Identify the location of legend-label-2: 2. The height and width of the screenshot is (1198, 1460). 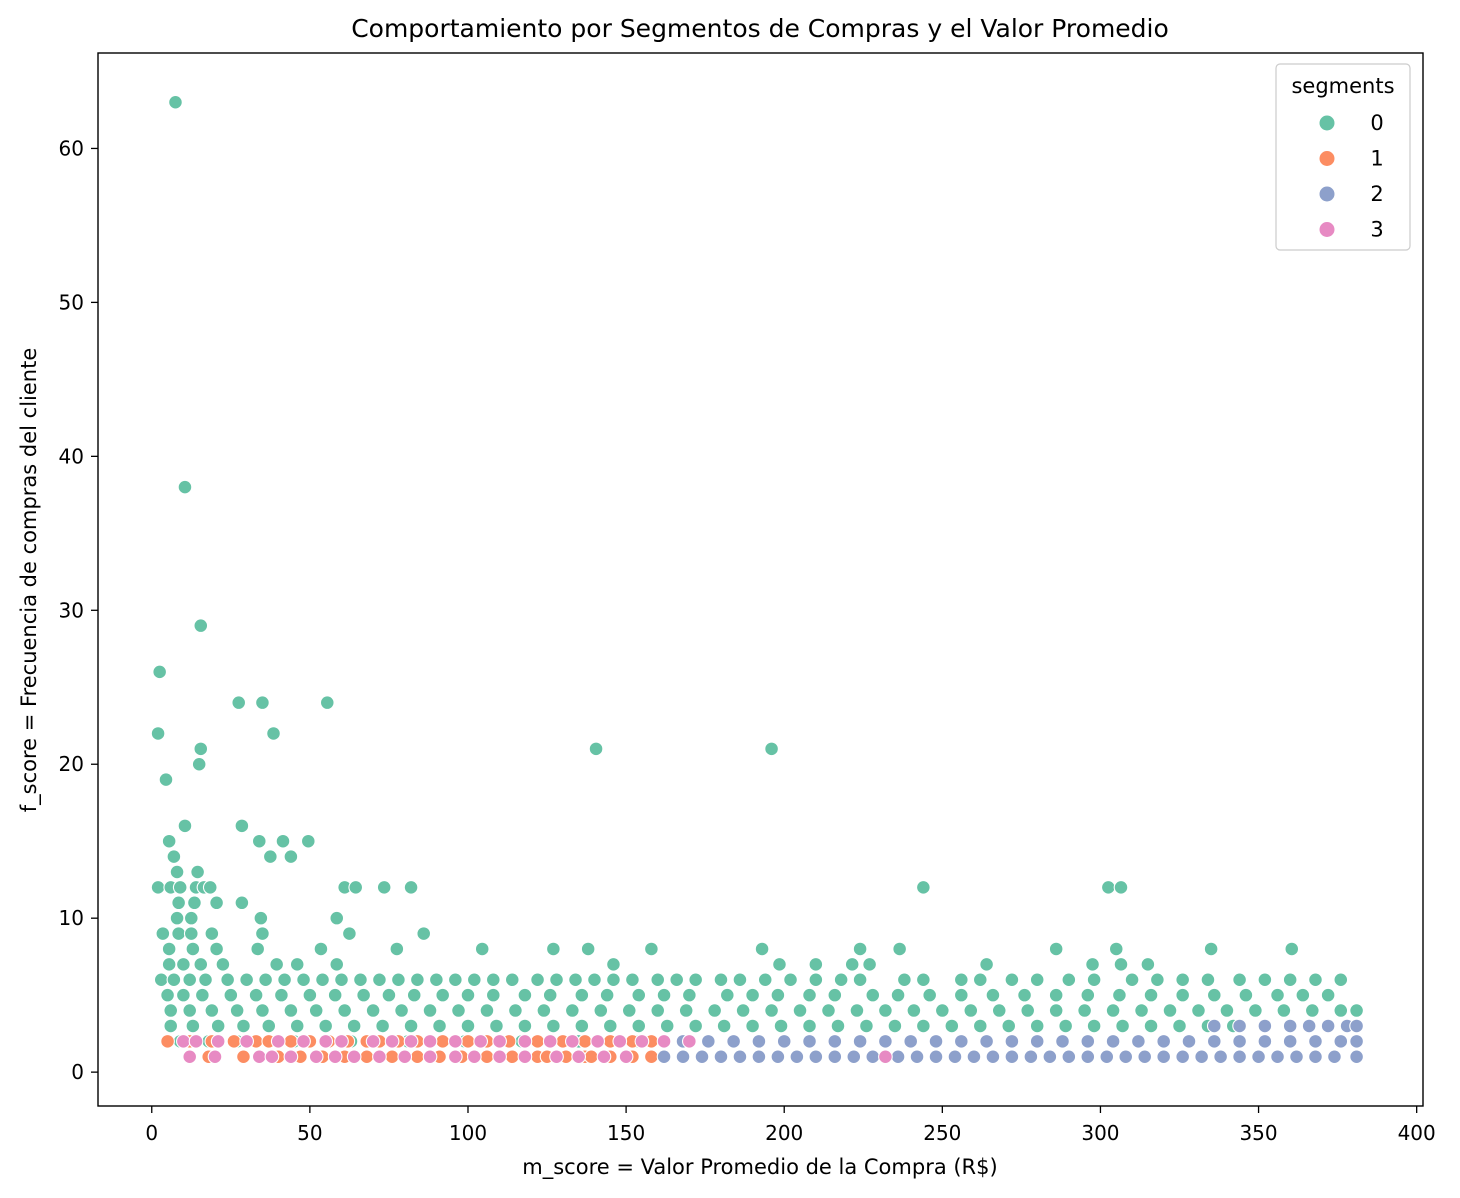
(1376, 194).